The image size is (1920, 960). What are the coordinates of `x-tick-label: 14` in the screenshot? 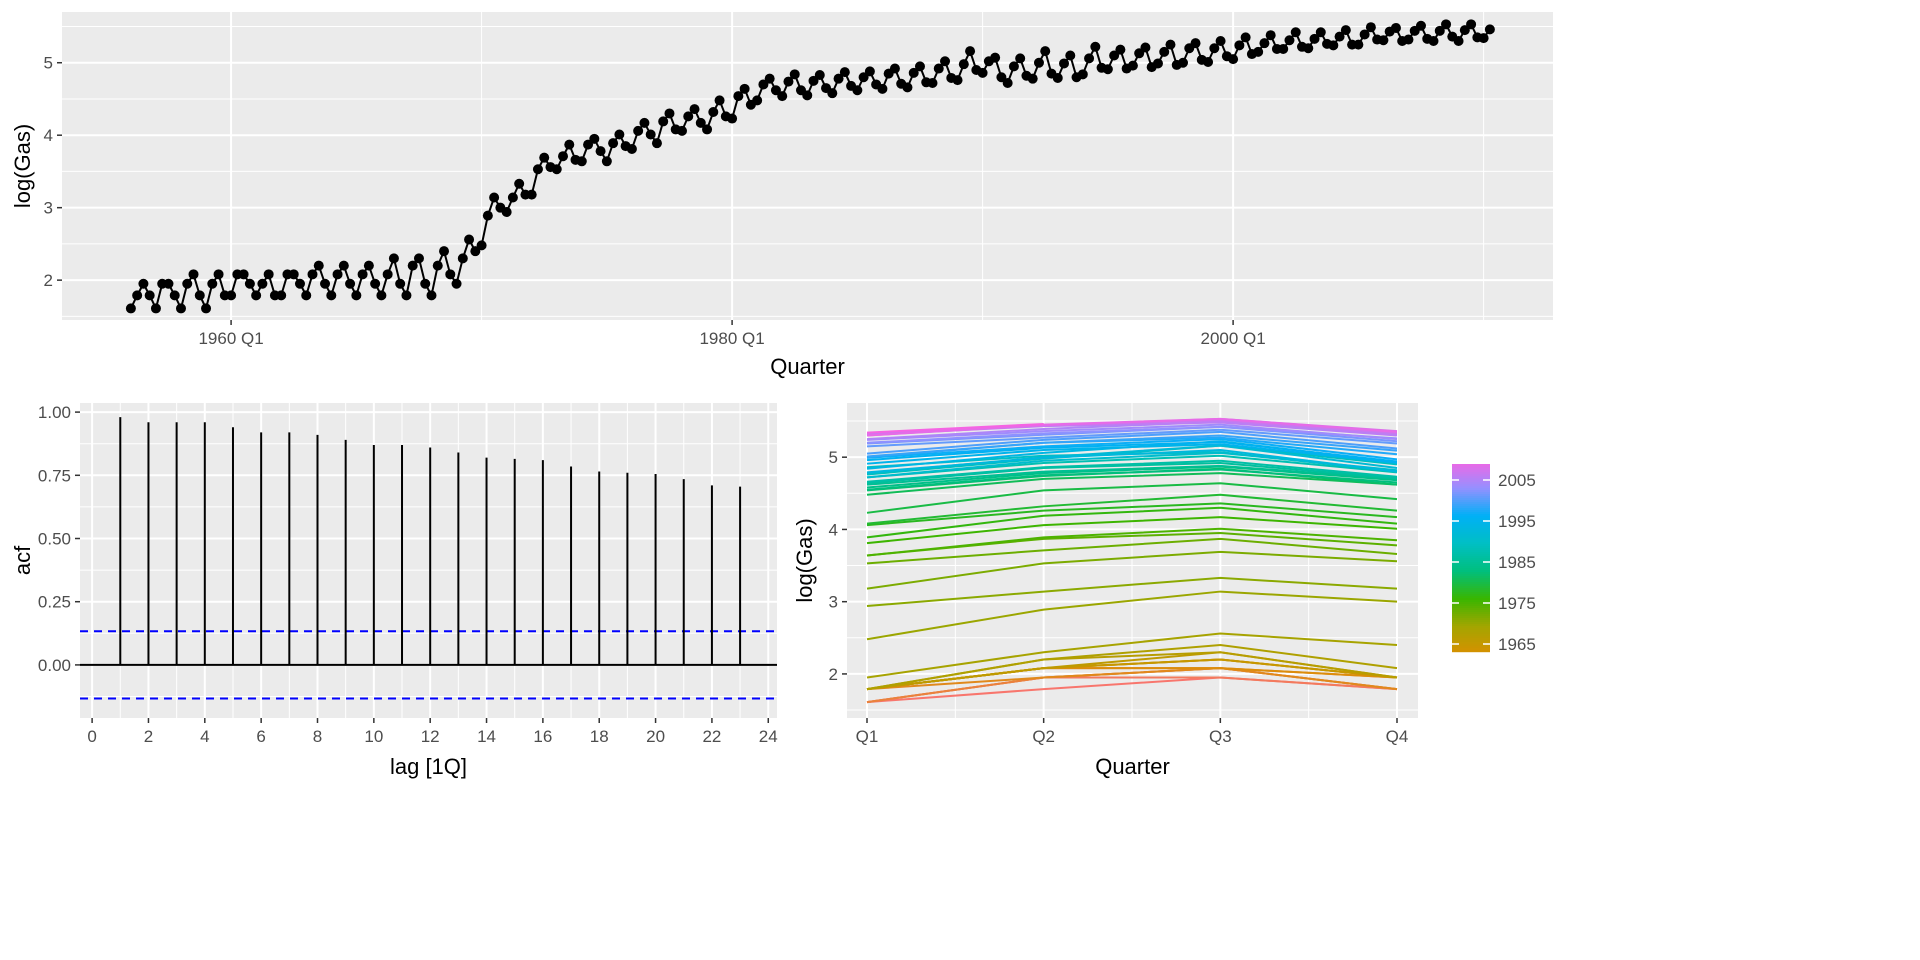 It's located at (486, 736).